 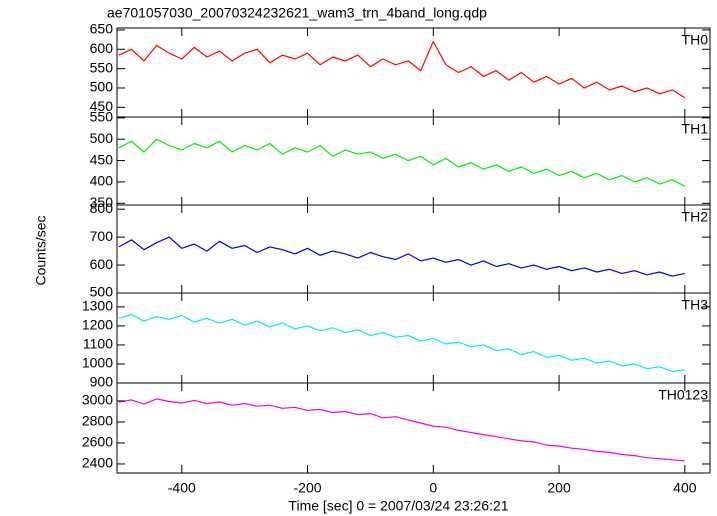 What do you see at coordinates (102, 202) in the screenshot?
I see `y-tick-label: 350` at bounding box center [102, 202].